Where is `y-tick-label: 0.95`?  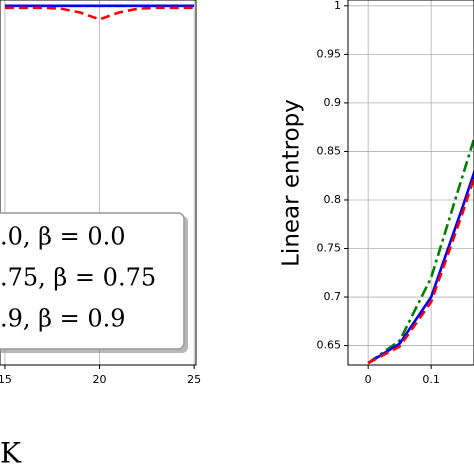 y-tick-label: 0.95 is located at coordinates (329, 53).